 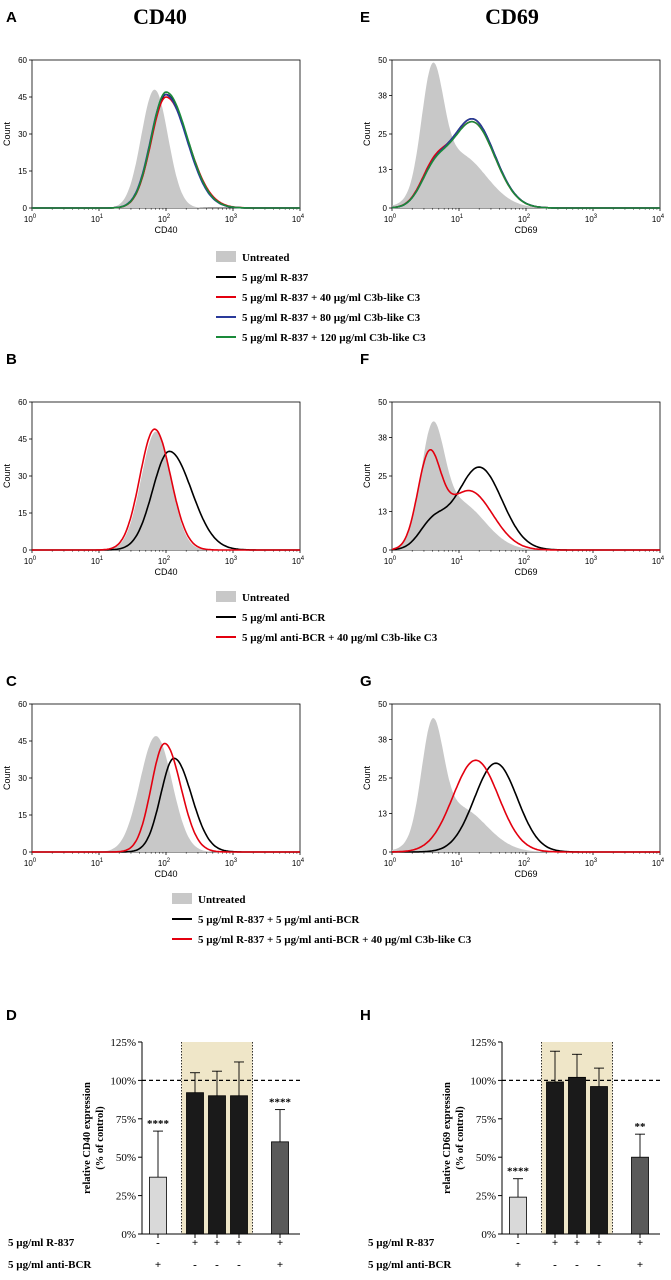 What do you see at coordinates (153, 487) in the screenshot?
I see `histogram-panel-b: 0 15 30 45 60 100 10¹ 10² 10³ 10⁴ CD40 Count` at bounding box center [153, 487].